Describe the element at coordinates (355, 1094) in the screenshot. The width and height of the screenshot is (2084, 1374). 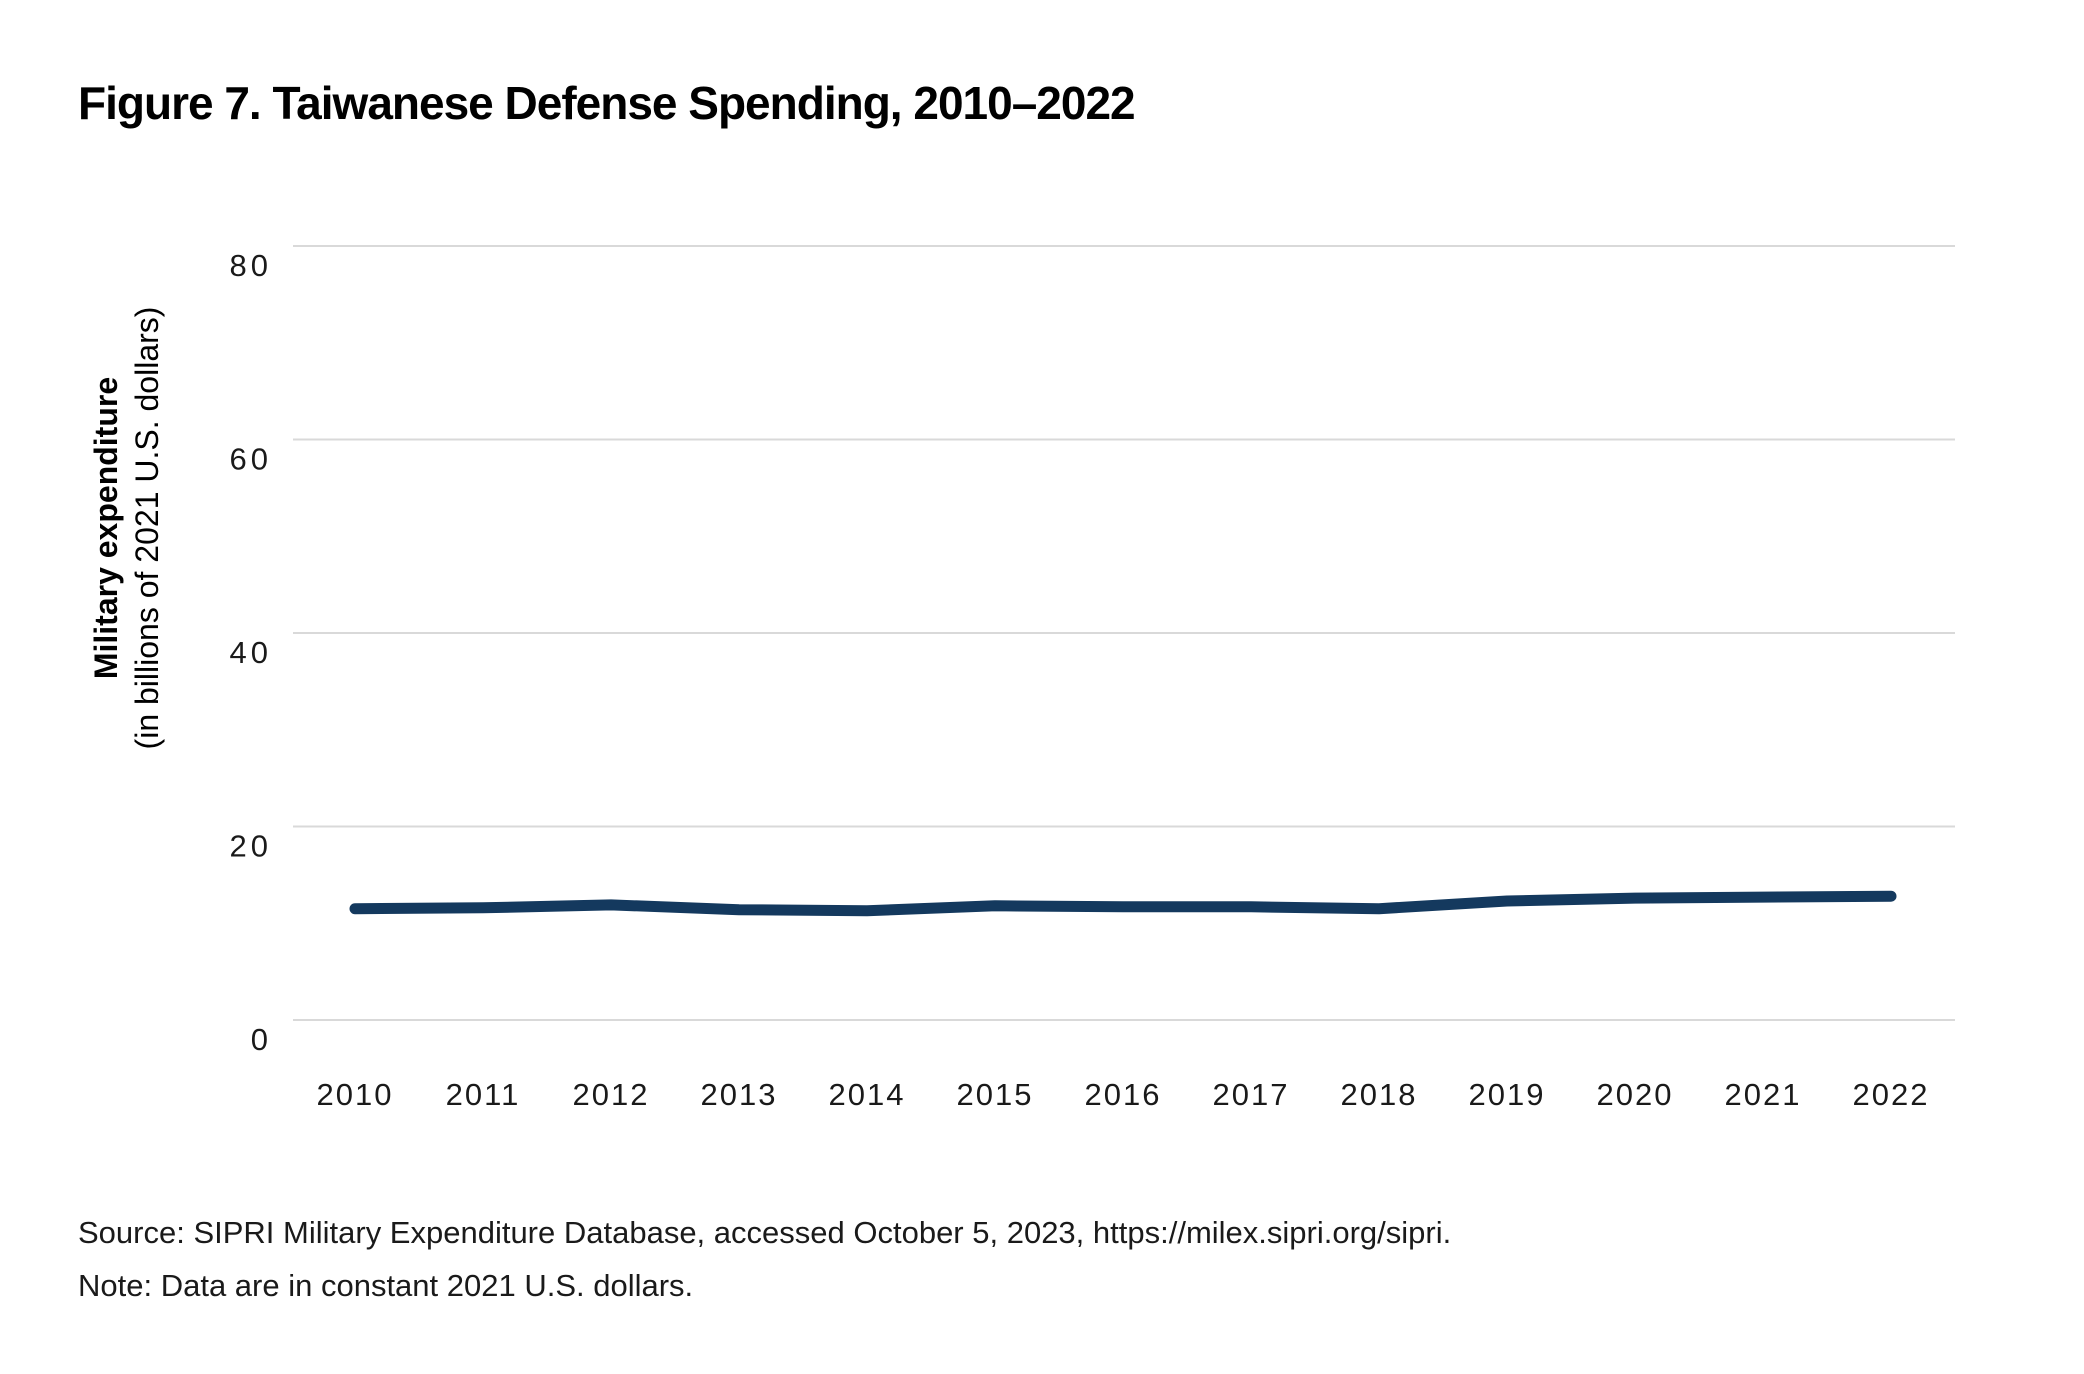
I see `x-tick-label: 2010` at that location.